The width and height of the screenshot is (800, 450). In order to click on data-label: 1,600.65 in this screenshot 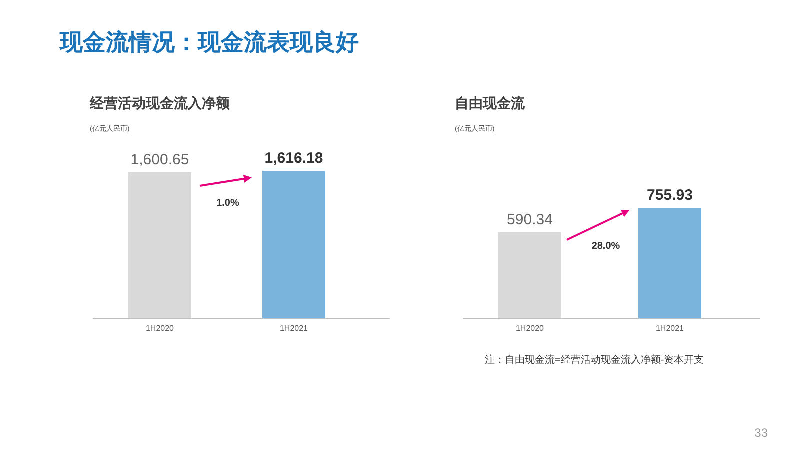, I will do `click(160, 159)`.